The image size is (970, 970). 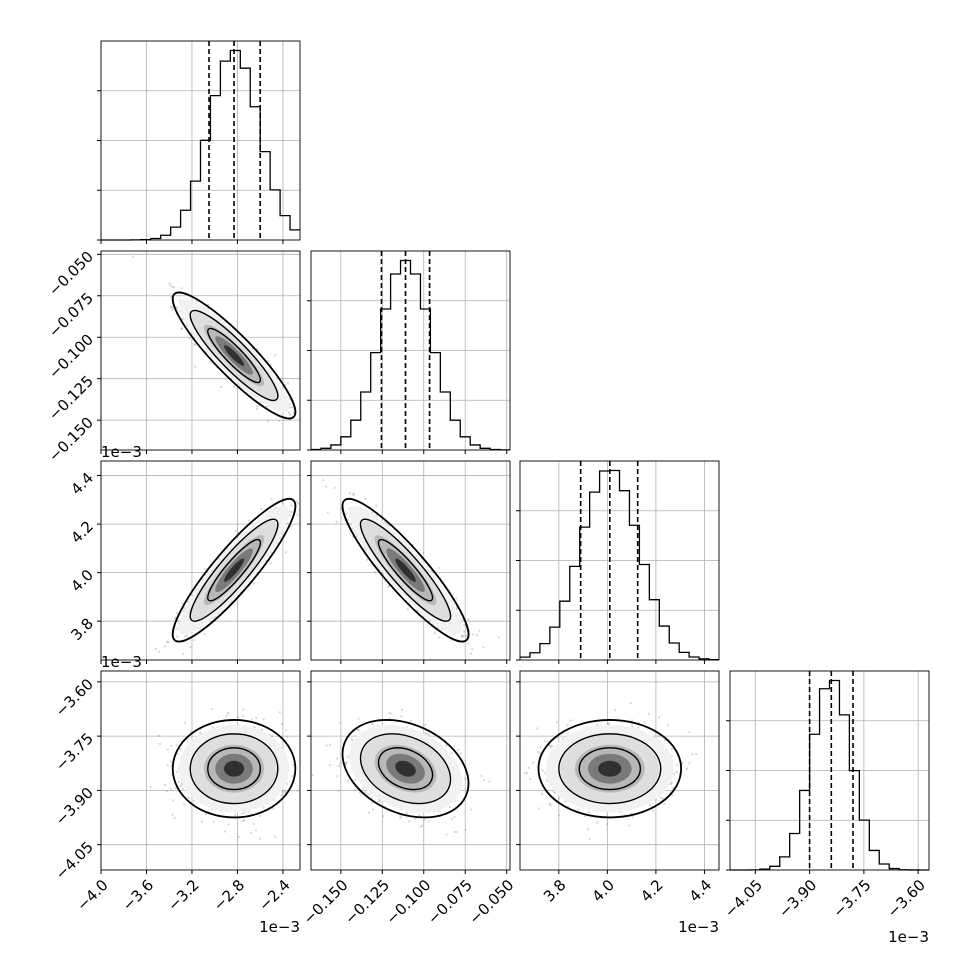 What do you see at coordinates (829, 775) in the screenshot?
I see `histogram-step-line` at bounding box center [829, 775].